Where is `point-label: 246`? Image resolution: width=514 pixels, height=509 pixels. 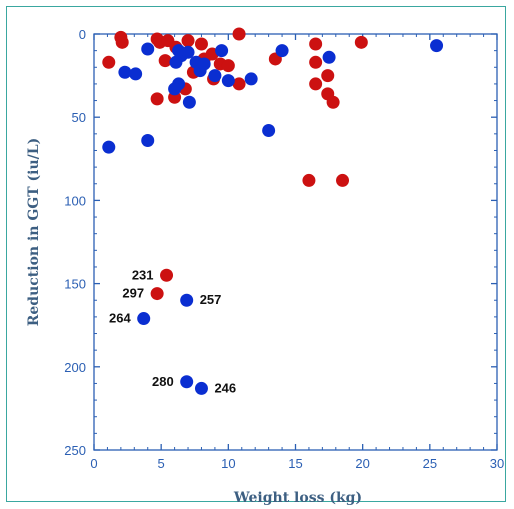 point-label: 246 is located at coordinates (225, 387).